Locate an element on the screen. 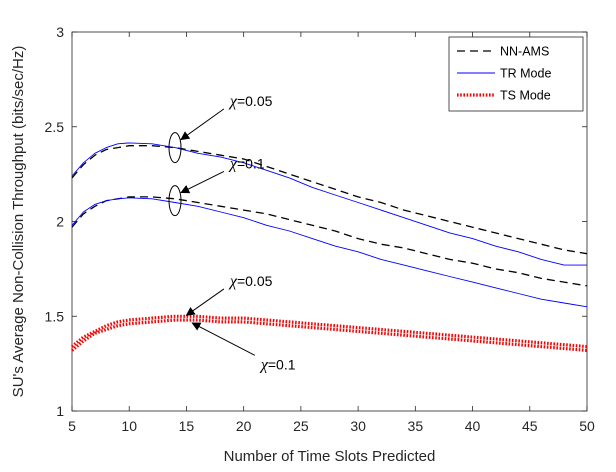 The height and width of the screenshot is (472, 616). y-tick-label: 3 is located at coordinates (60, 32).